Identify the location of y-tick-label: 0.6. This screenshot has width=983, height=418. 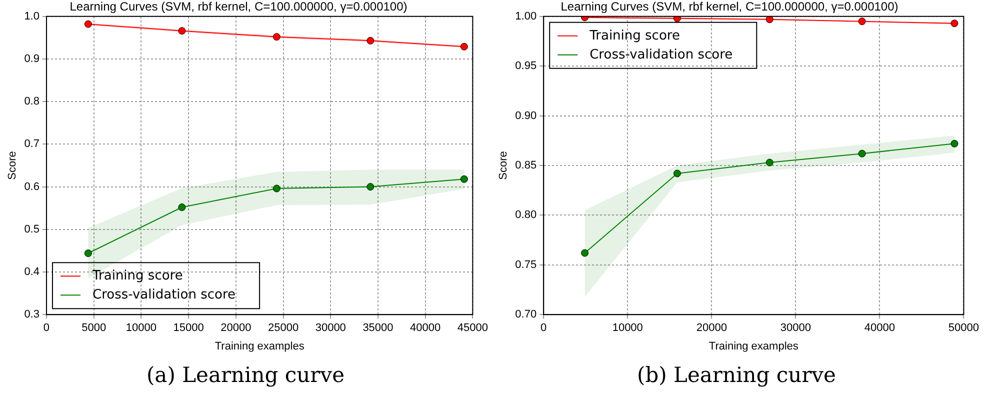
(32, 186).